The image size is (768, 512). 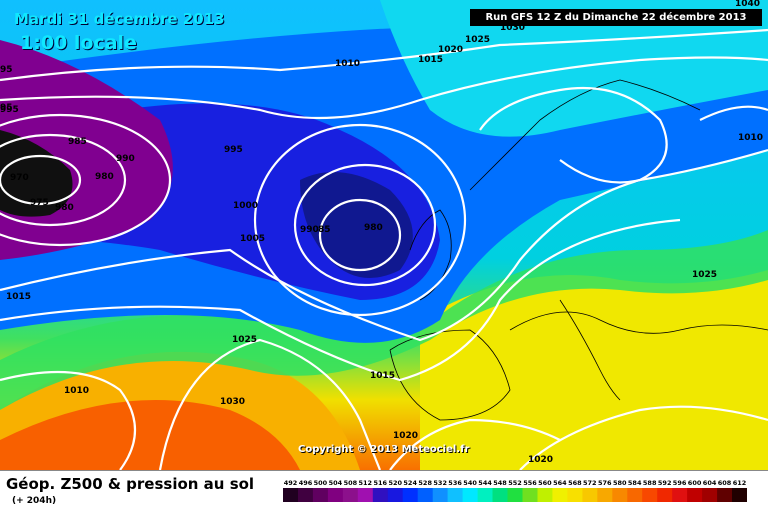 I want to click on copyright-notice: Copyright © 2013 Meteociel.fr, so click(x=384, y=449).